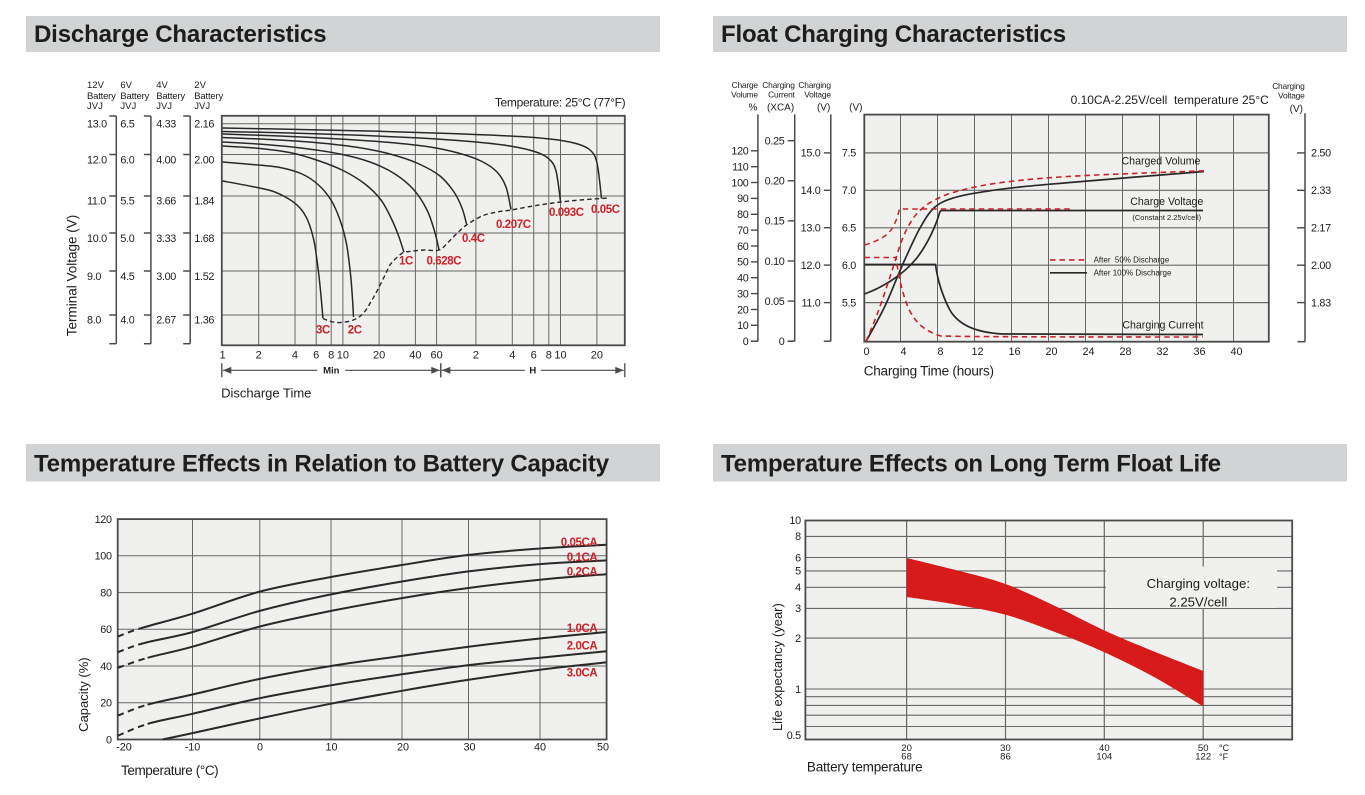  I want to click on svg-text: 1.83, so click(1321, 303).